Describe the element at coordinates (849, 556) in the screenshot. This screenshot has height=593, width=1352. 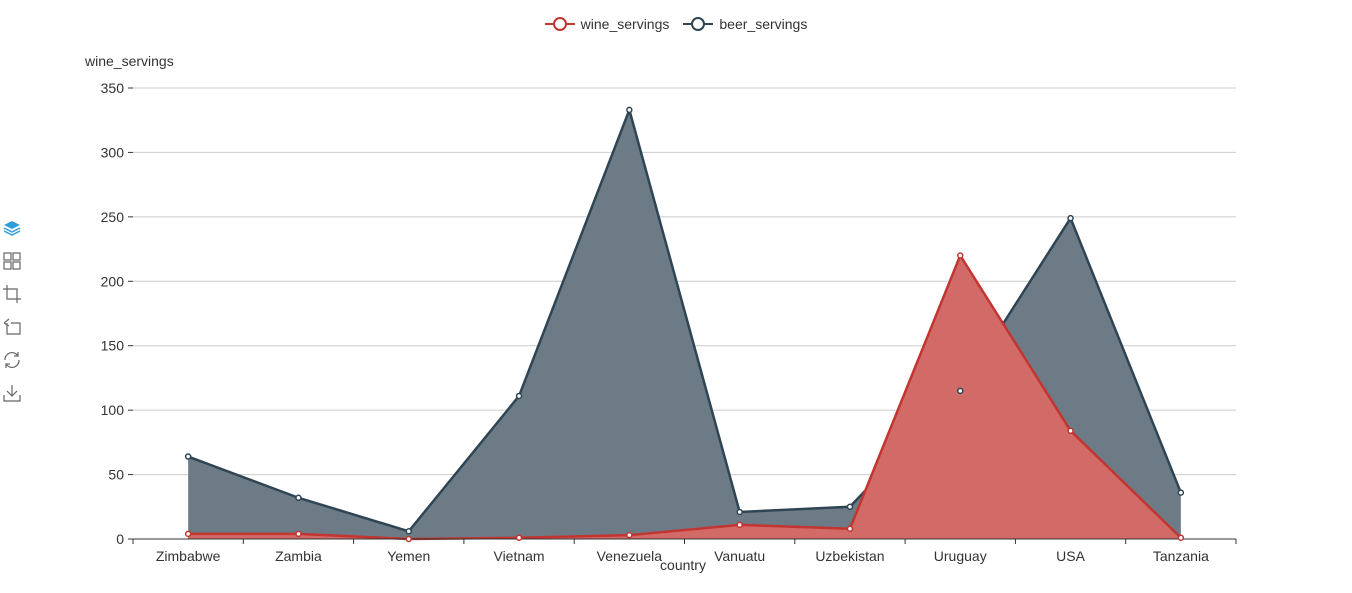
I see `x-tick-label: Uzbekistan` at that location.